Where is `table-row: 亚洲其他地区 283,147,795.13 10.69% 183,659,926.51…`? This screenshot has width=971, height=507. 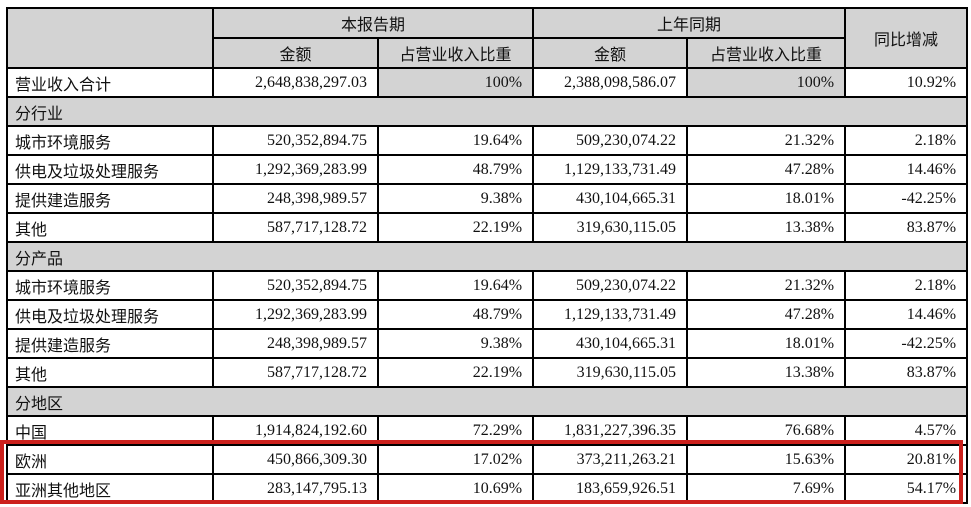 table-row: 亚洲其他地区 283,147,795.13 10.69% 183,659,926.51… is located at coordinates (487, 488).